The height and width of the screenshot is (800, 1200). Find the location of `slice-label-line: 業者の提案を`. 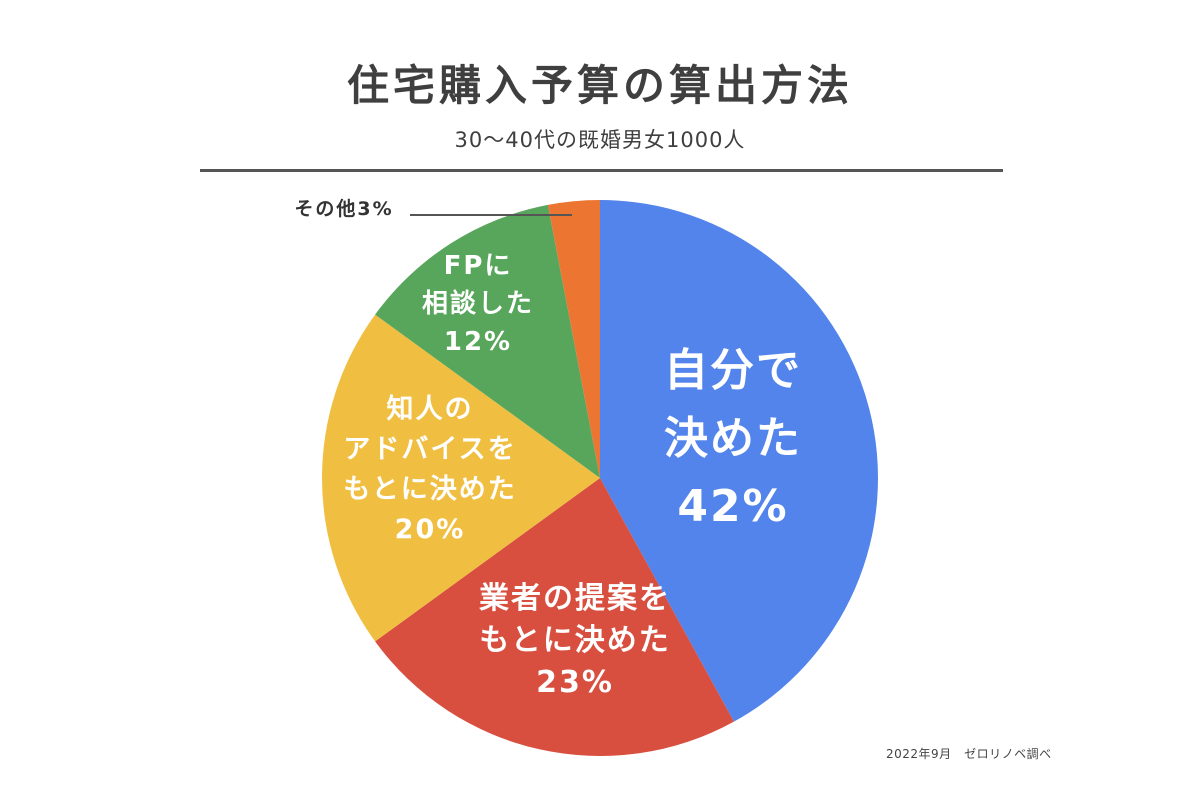

slice-label-line: 業者の提案を is located at coordinates (575, 598).